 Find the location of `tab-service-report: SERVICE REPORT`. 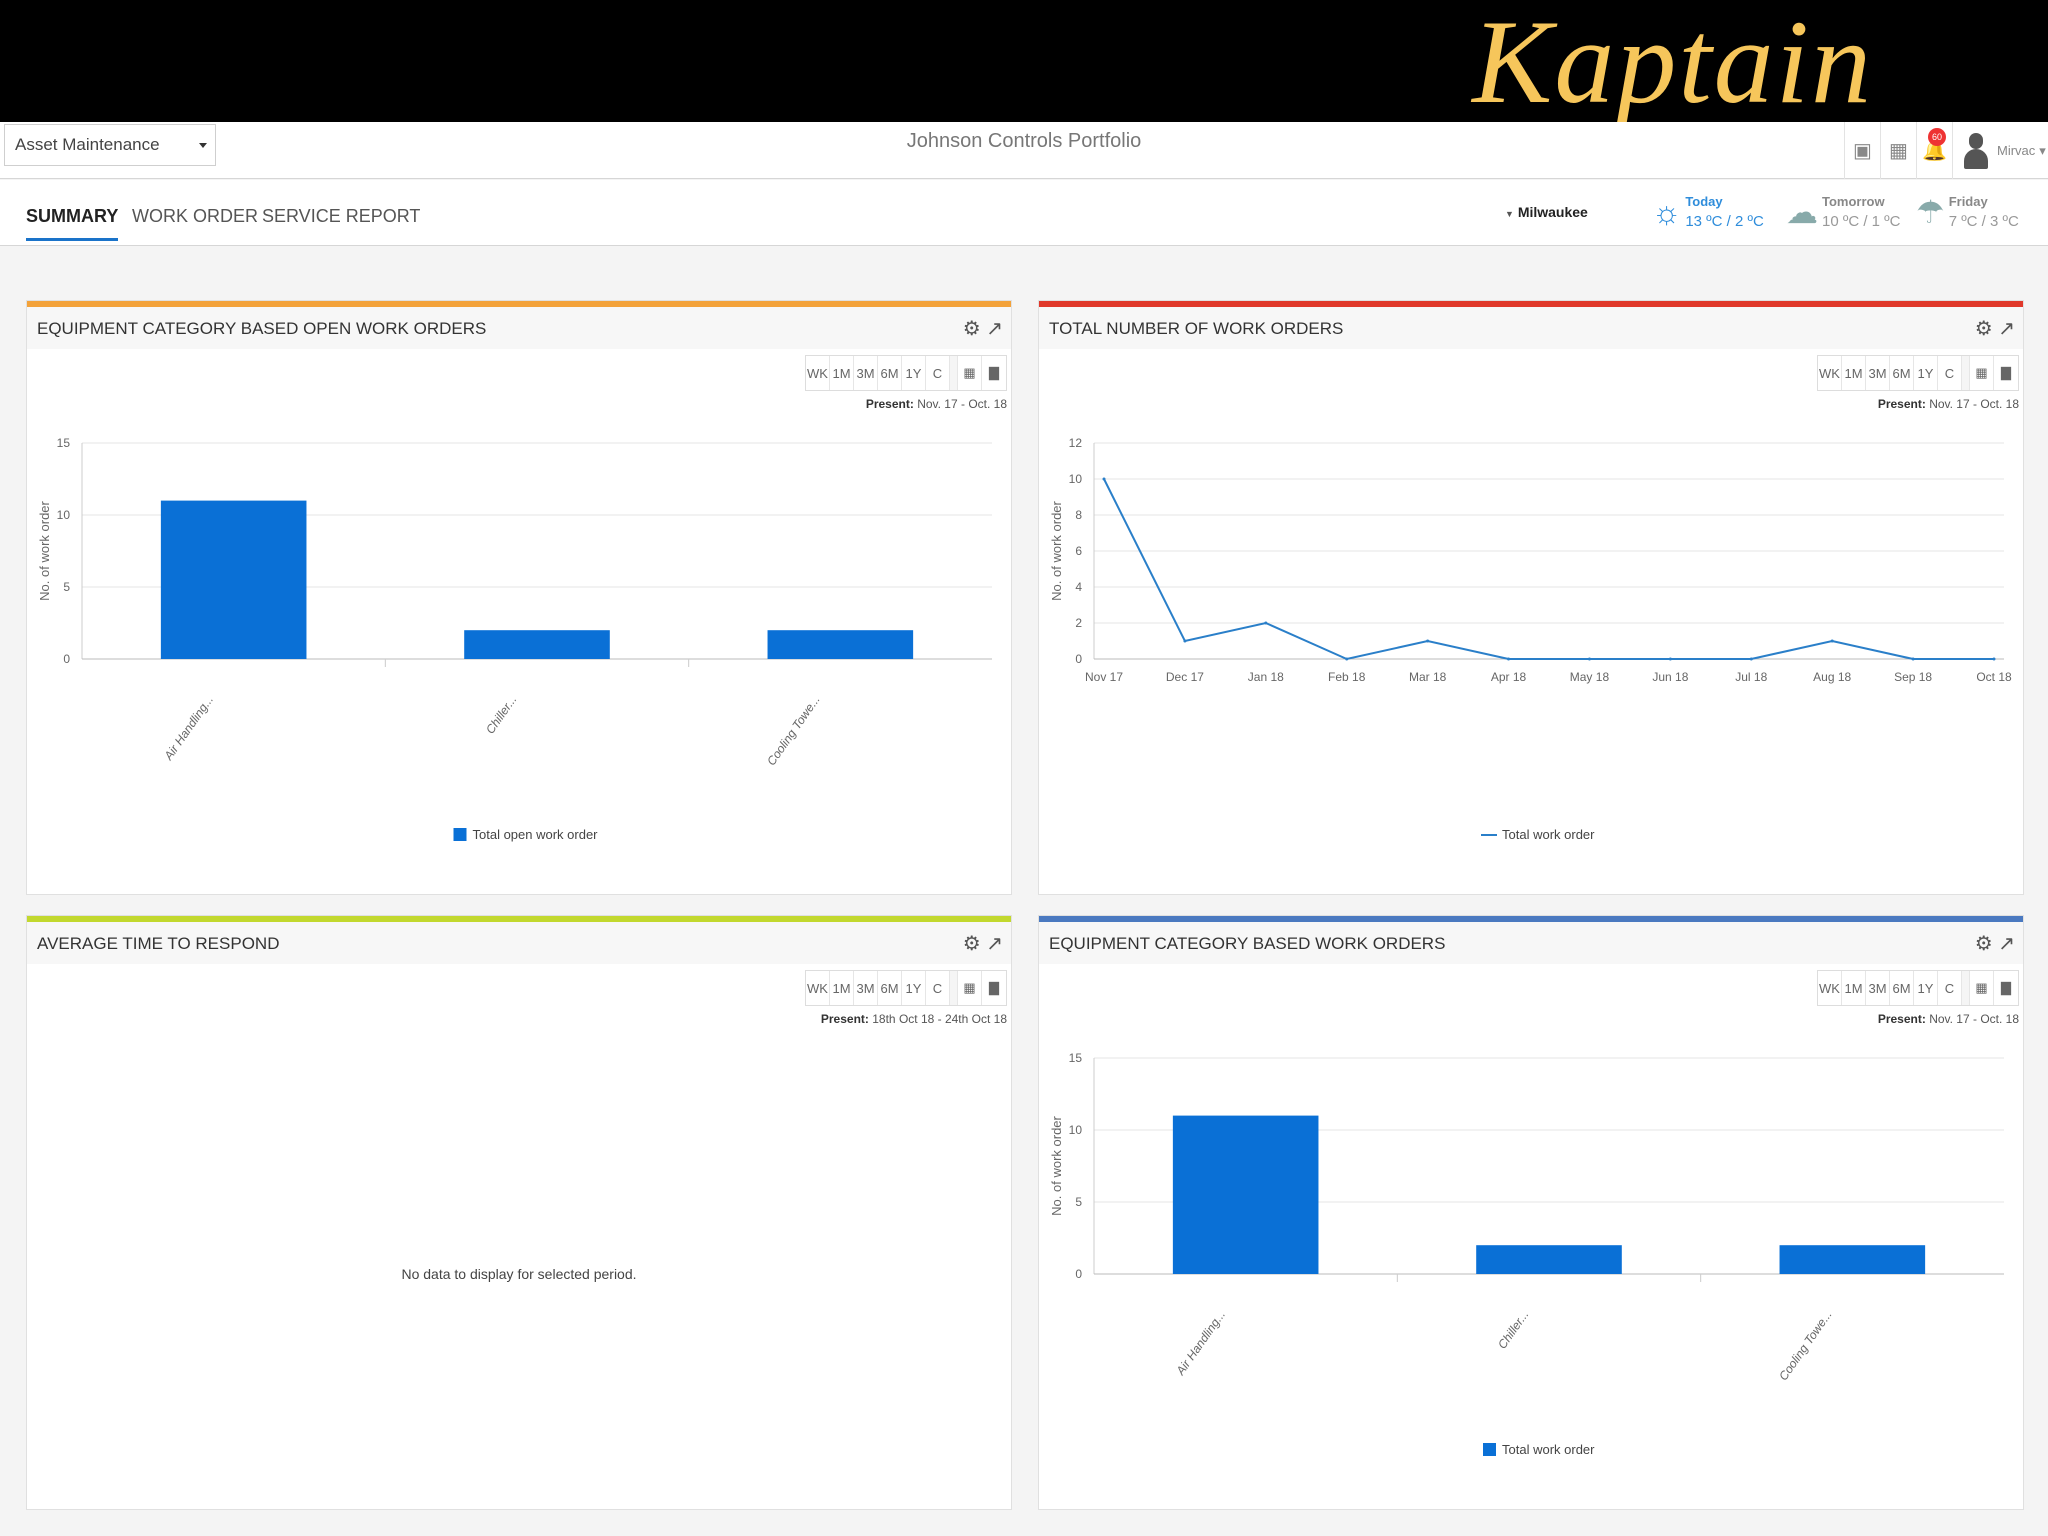

tab-service-report: SERVICE REPORT is located at coordinates (341, 216).